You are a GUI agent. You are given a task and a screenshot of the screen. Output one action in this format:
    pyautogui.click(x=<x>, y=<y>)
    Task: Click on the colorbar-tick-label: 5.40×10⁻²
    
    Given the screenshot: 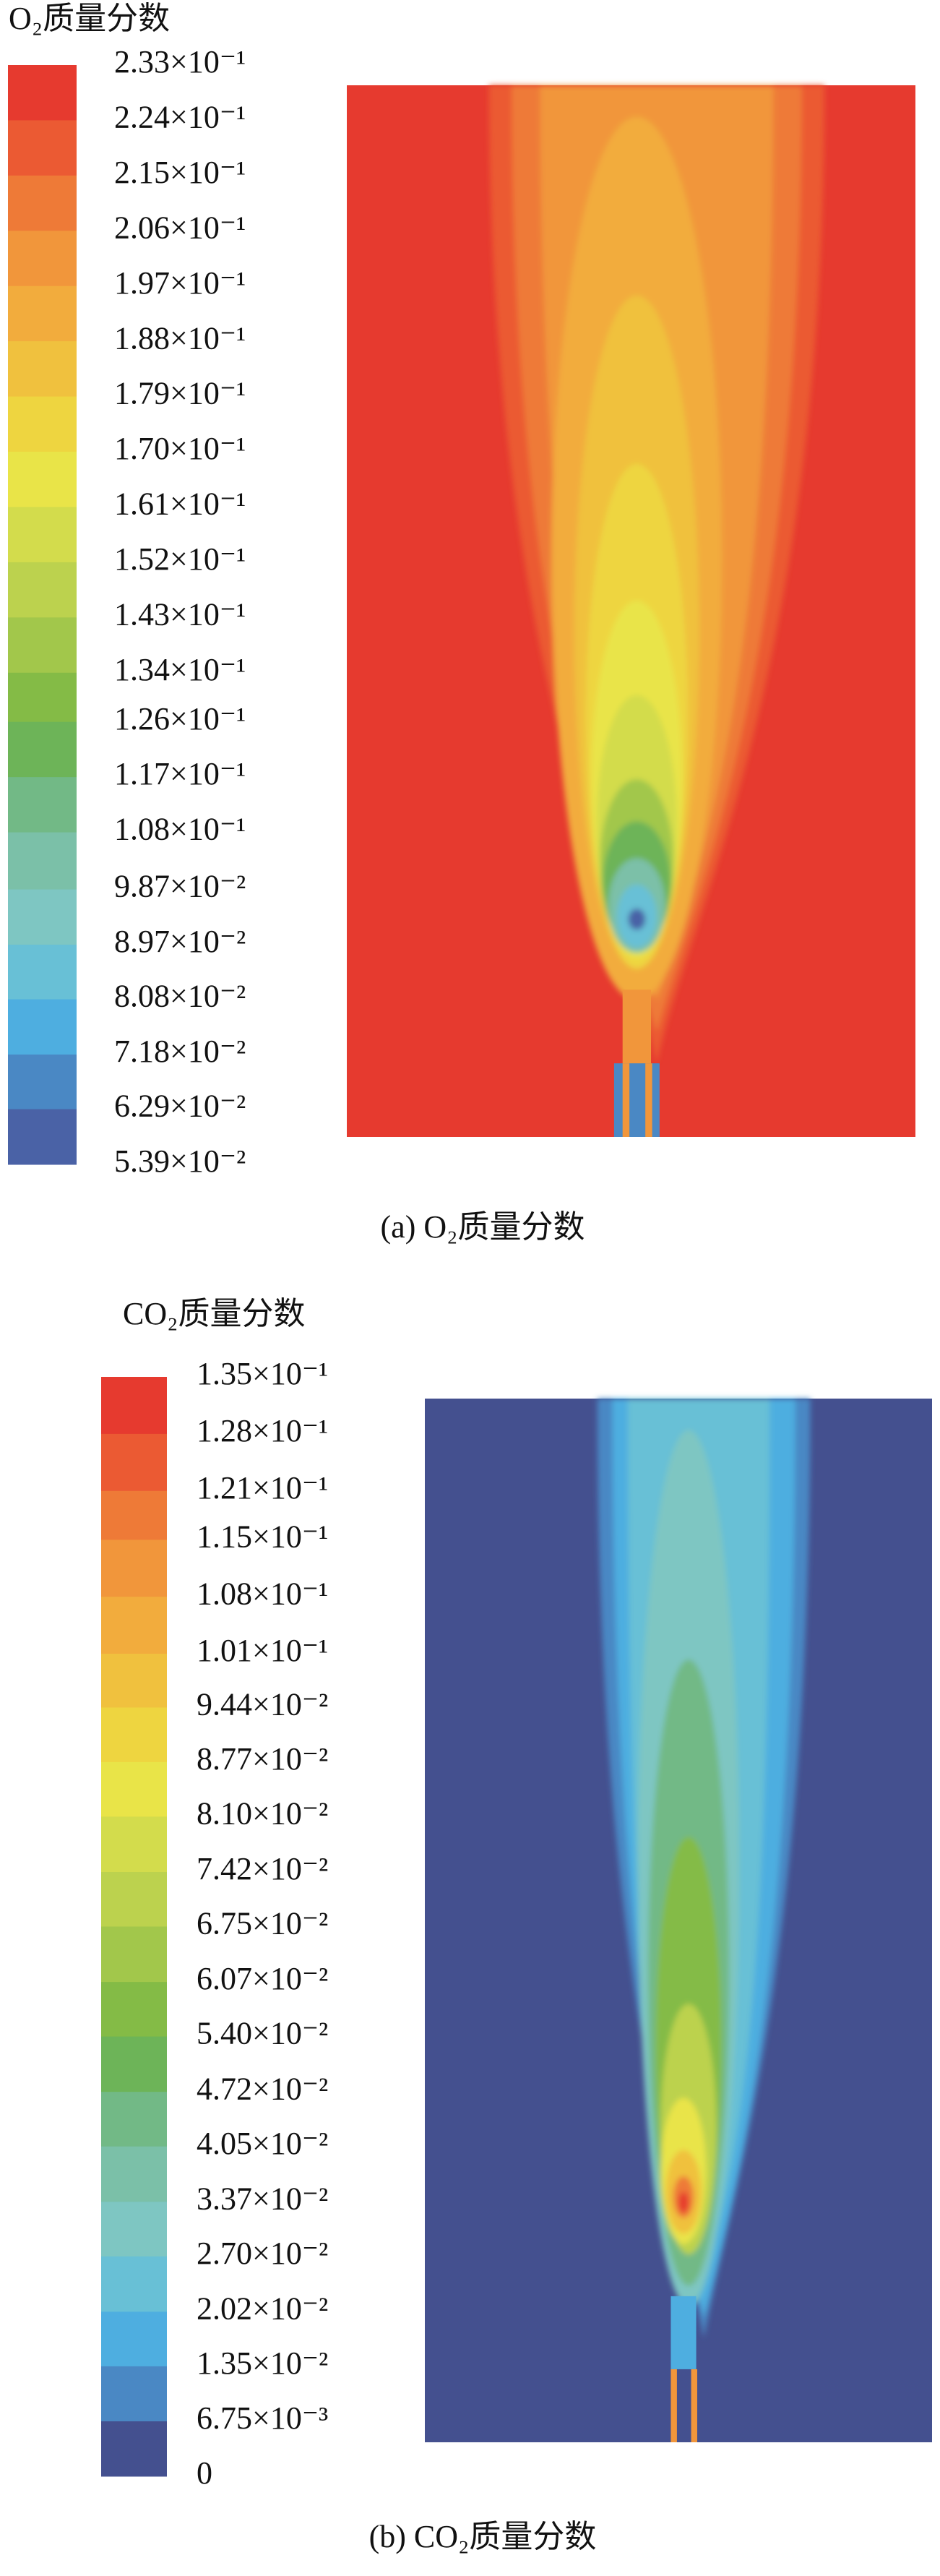 What is the action you would take?
    pyautogui.click(x=262, y=2034)
    